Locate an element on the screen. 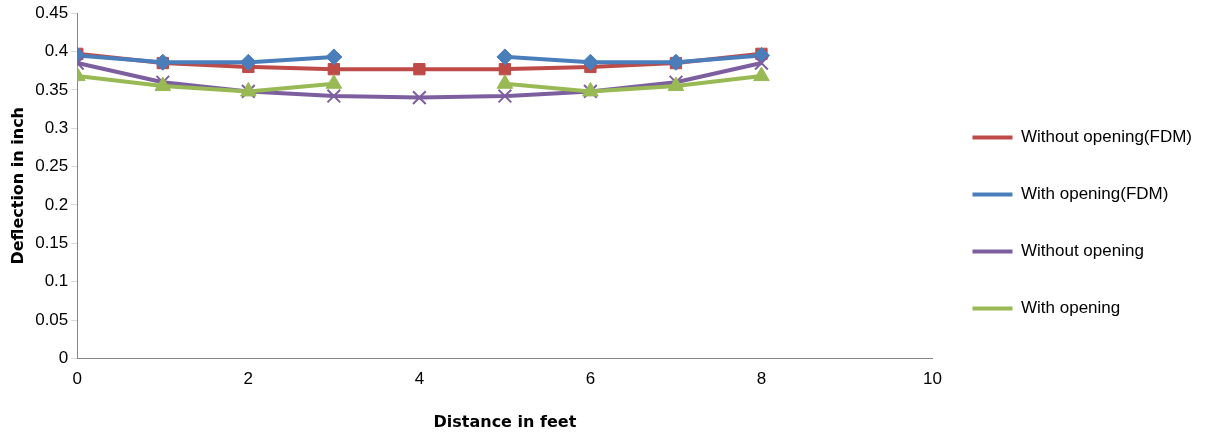 This screenshot has width=1212, height=441. legend-label: Without opening(FDM) is located at coordinates (1107, 137).